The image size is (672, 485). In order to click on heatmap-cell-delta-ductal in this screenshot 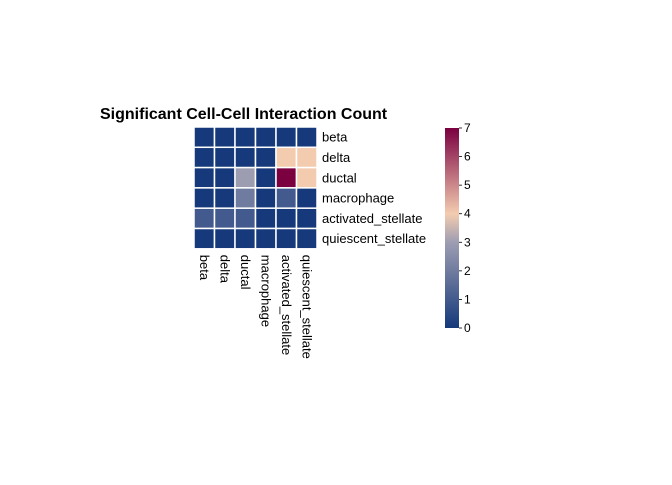, I will do `click(245, 157)`.